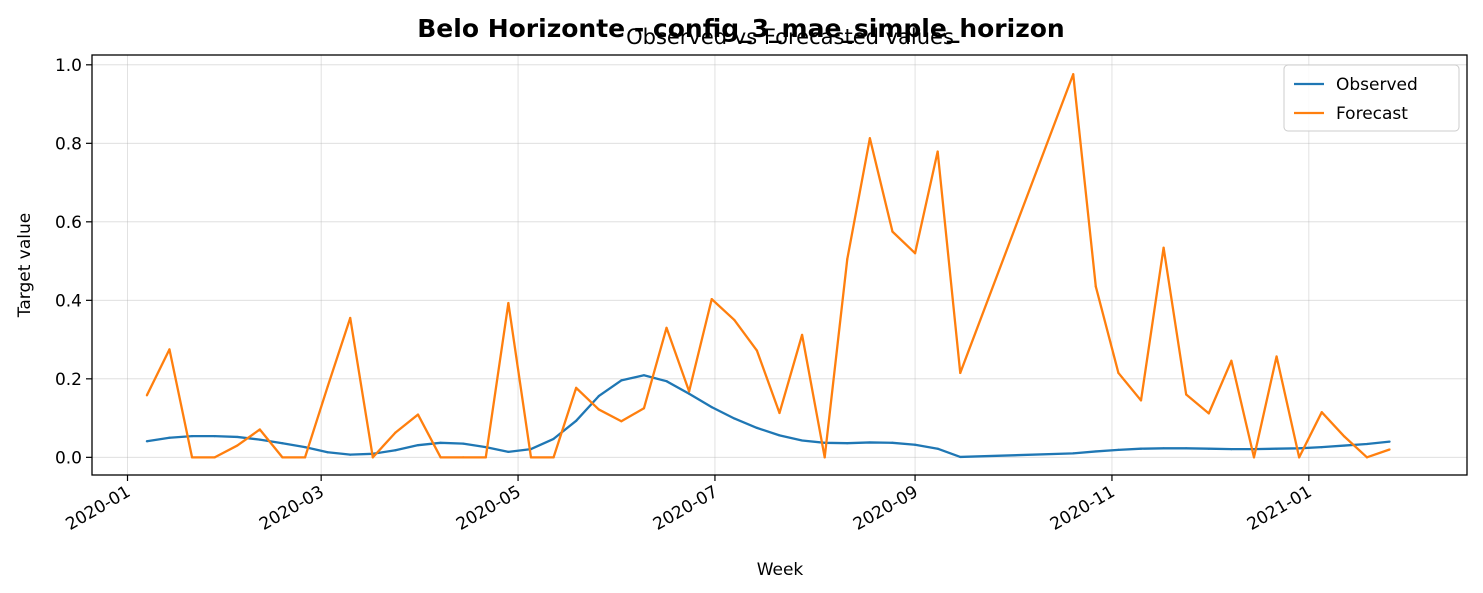  What do you see at coordinates (686, 508) in the screenshot?
I see `x-tick-label: 2020-07` at bounding box center [686, 508].